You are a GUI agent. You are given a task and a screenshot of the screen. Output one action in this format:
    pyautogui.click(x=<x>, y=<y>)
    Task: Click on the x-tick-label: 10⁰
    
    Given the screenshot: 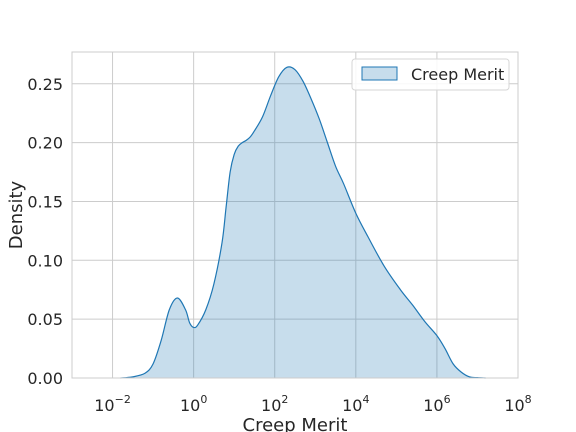 What is the action you would take?
    pyautogui.click(x=193, y=404)
    